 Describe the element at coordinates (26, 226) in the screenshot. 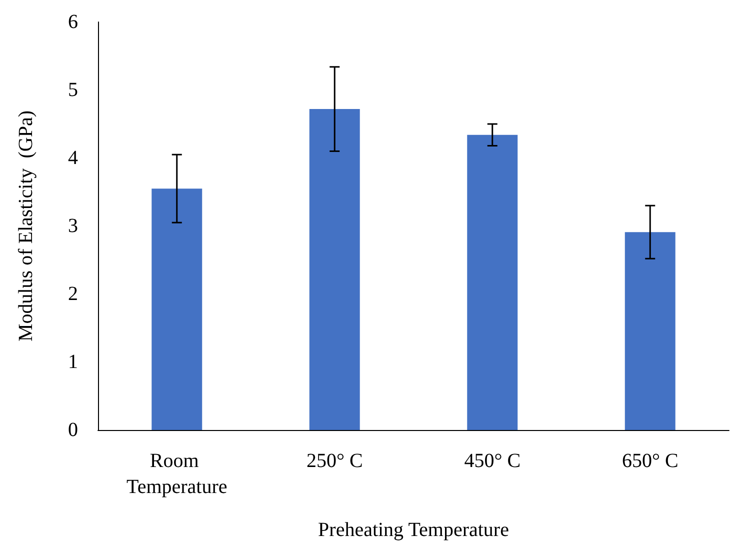

I see `y-axis-title: Modulus of Elasticity (GPa)` at that location.